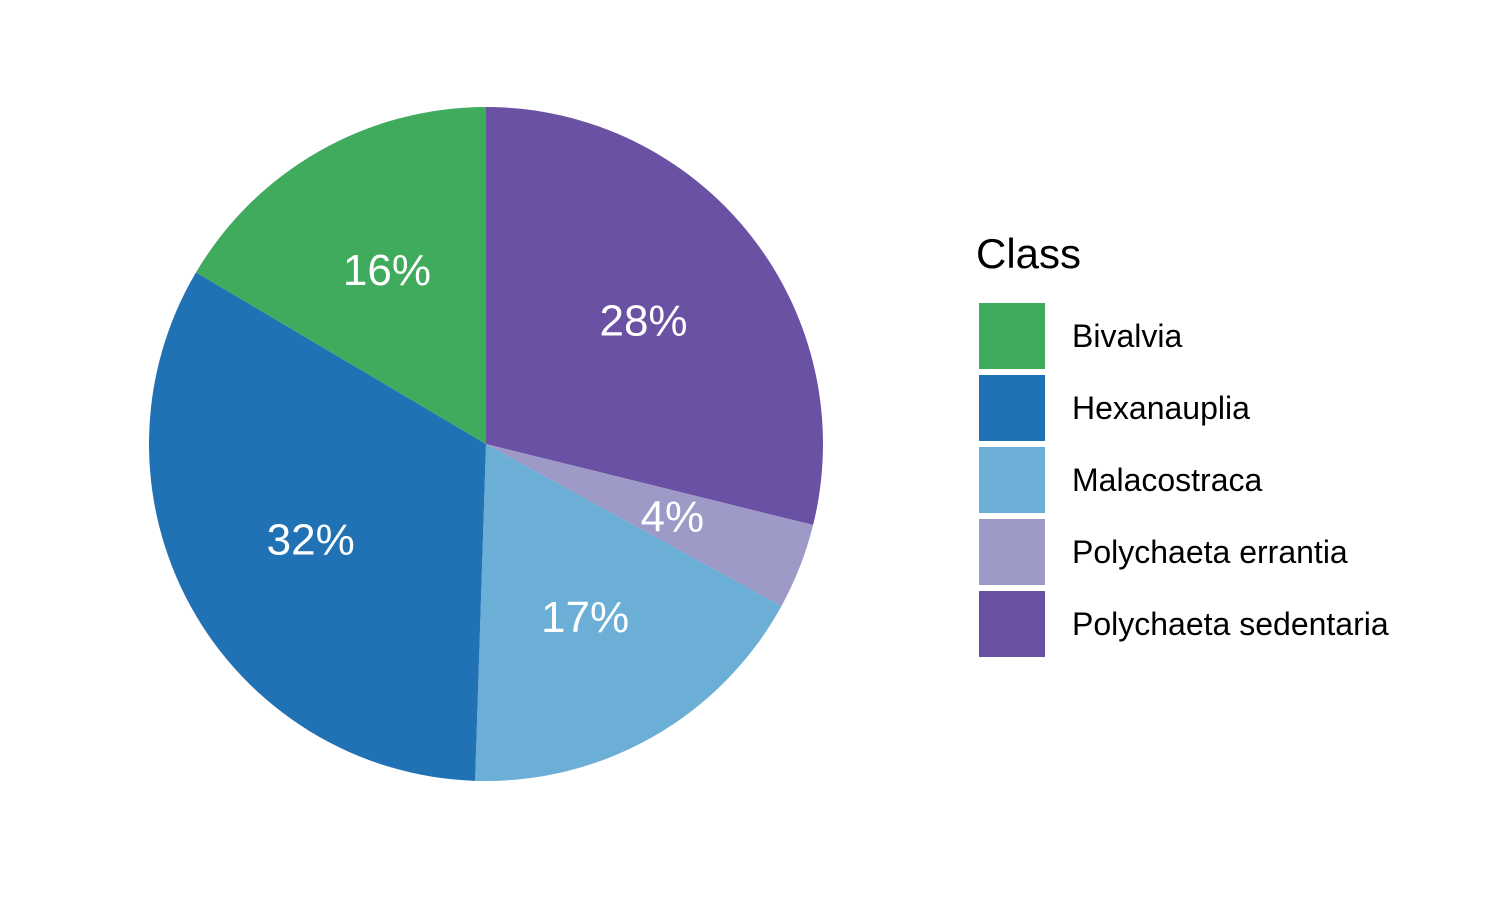 The image size is (1500, 900). I want to click on legend-swatch-polychaeta-sedentaria, so click(1012, 624).